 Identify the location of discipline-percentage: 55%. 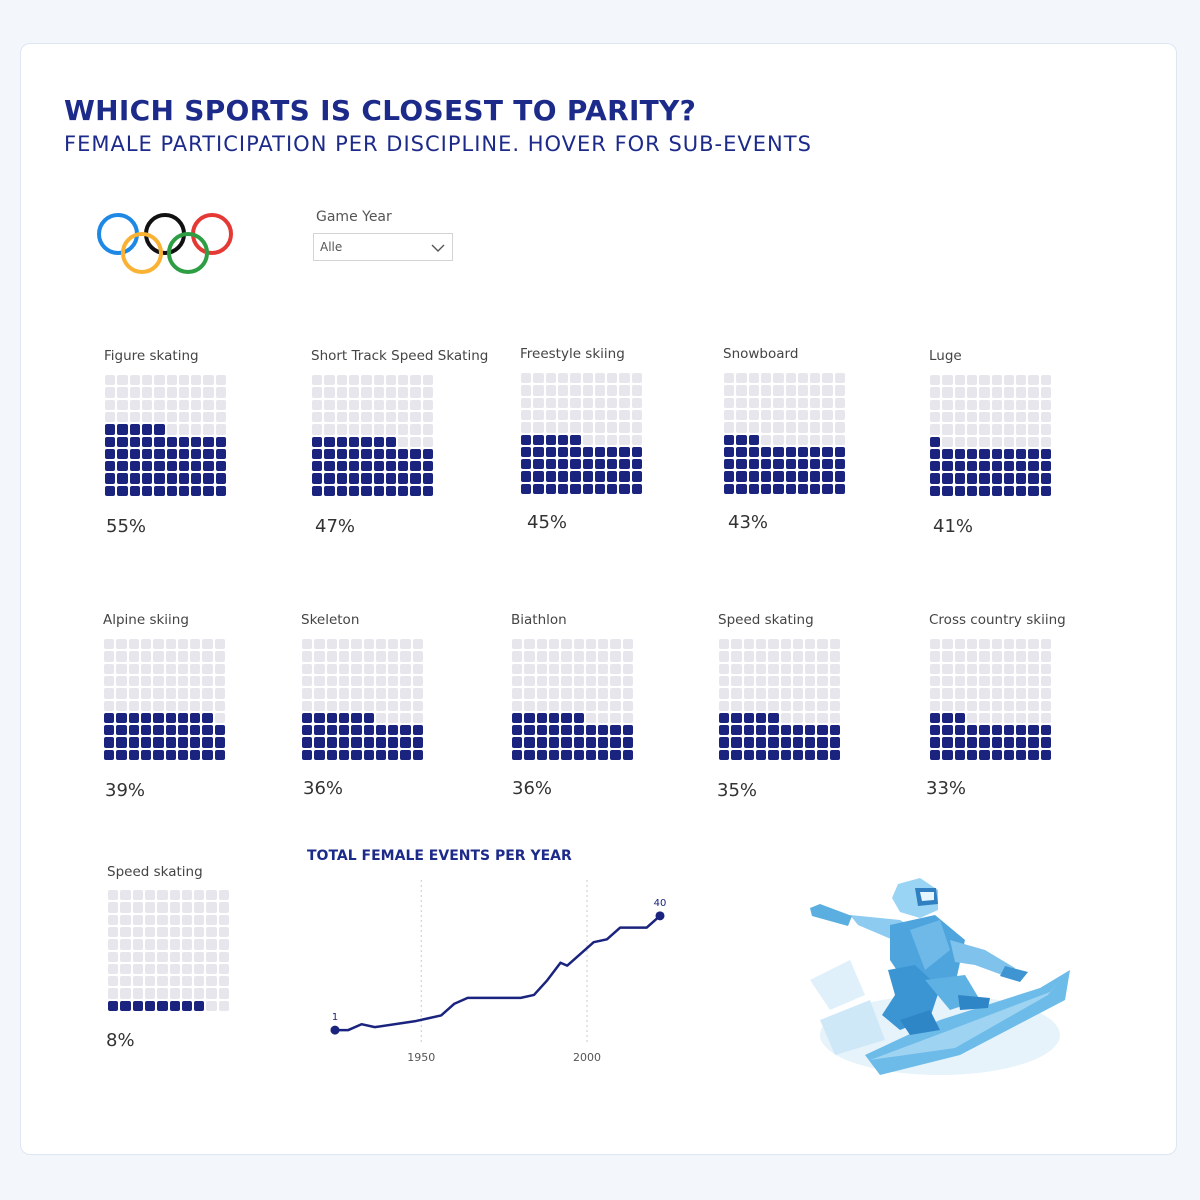
(126, 526).